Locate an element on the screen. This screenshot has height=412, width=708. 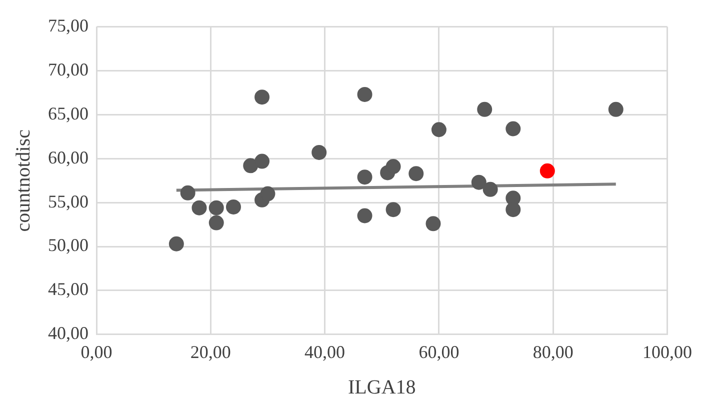
y-tick-label: 40,00 is located at coordinates (68, 333).